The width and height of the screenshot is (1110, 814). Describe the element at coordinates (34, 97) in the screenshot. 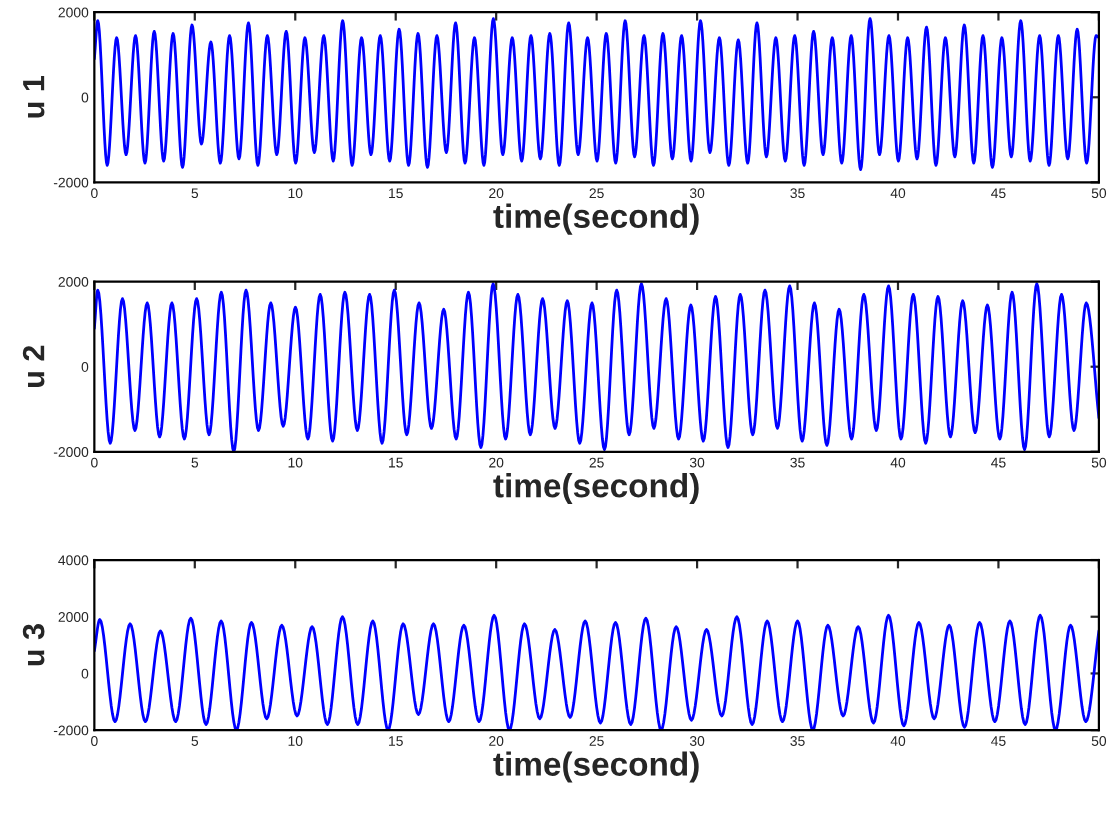

I see `y-axis-title: u 1` at that location.